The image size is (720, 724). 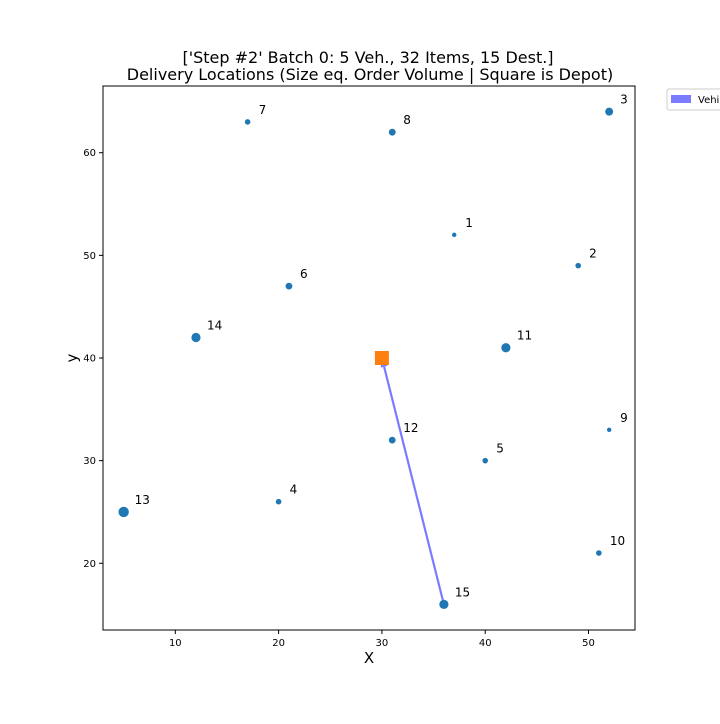 I want to click on x-tick-label: 40, so click(x=485, y=643).